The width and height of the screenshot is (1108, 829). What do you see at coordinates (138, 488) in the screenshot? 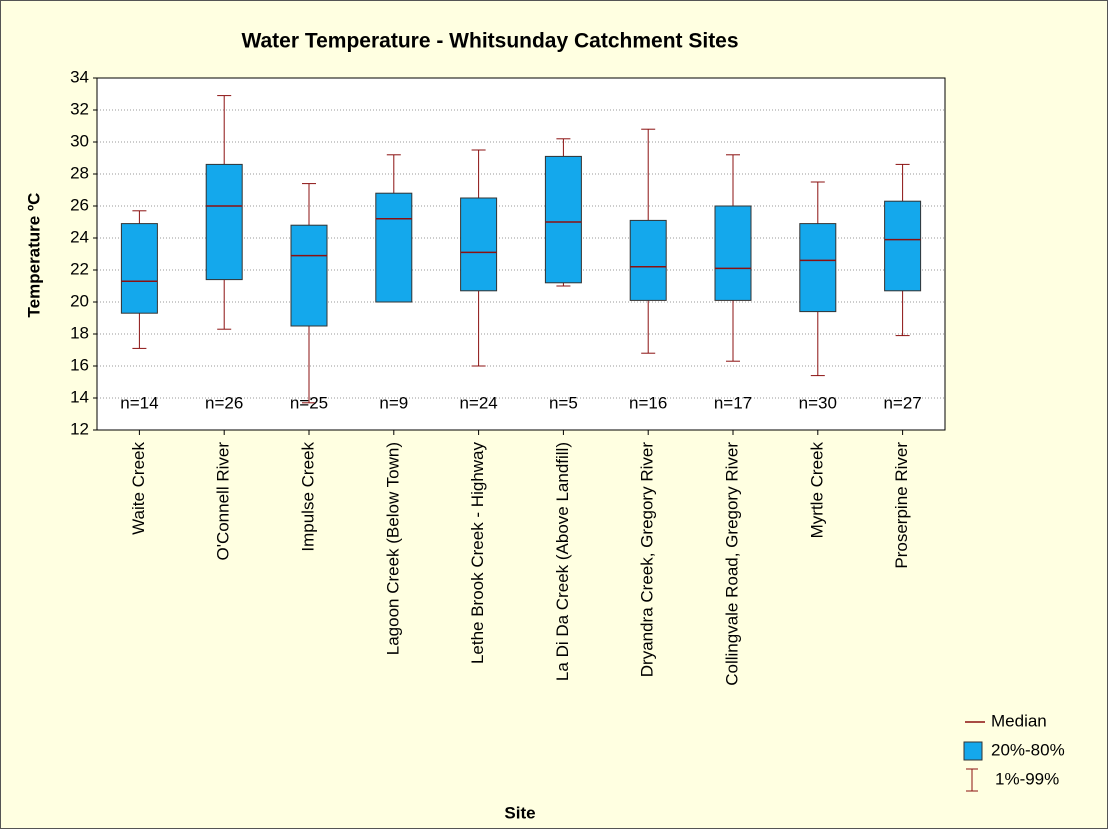
I see `x-tick-label: Waite Creek` at bounding box center [138, 488].